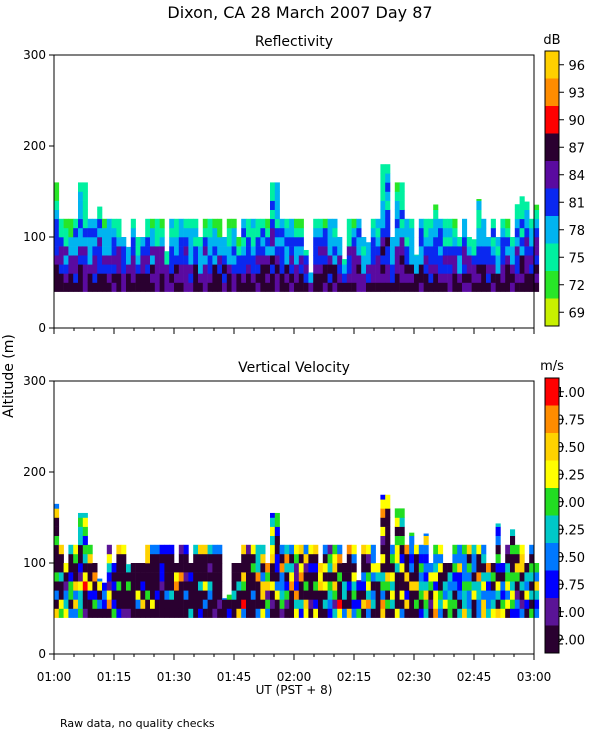  Describe the element at coordinates (576, 148) in the screenshot. I see `colorbar-label: 87` at that location.